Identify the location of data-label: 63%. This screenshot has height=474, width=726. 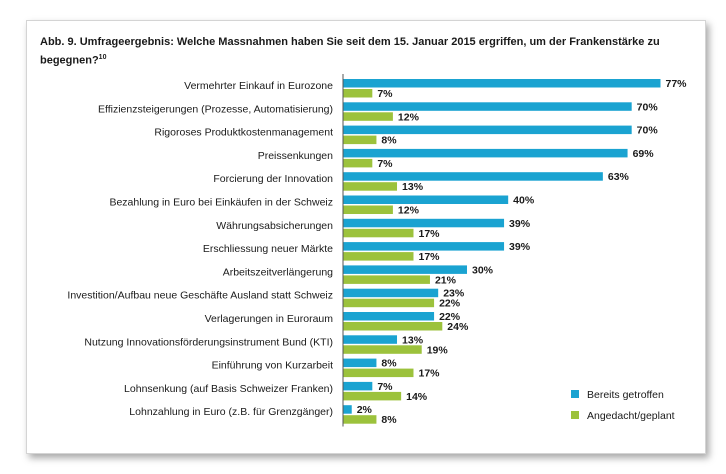
(619, 177).